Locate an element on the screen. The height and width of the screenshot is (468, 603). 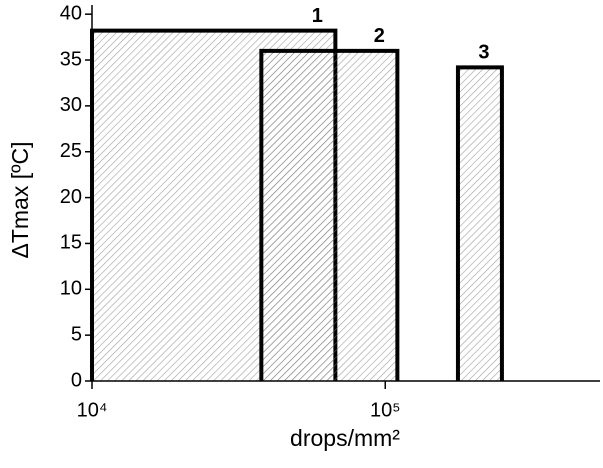
x-tick-label: 10⁴ is located at coordinates (92, 410).